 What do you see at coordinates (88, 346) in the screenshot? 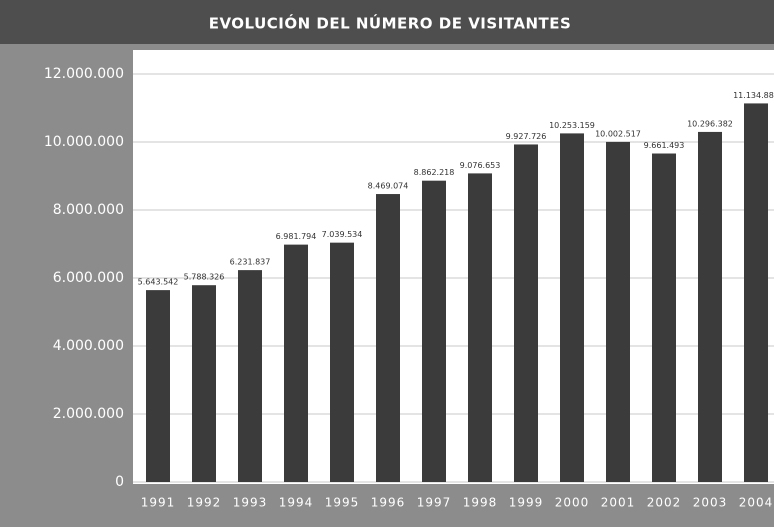
I see `y-tick-label: 4.000.000` at bounding box center [88, 346].